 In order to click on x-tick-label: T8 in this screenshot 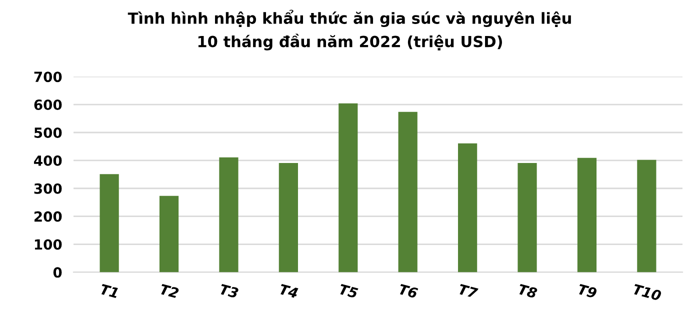, I will do `click(528, 291)`.